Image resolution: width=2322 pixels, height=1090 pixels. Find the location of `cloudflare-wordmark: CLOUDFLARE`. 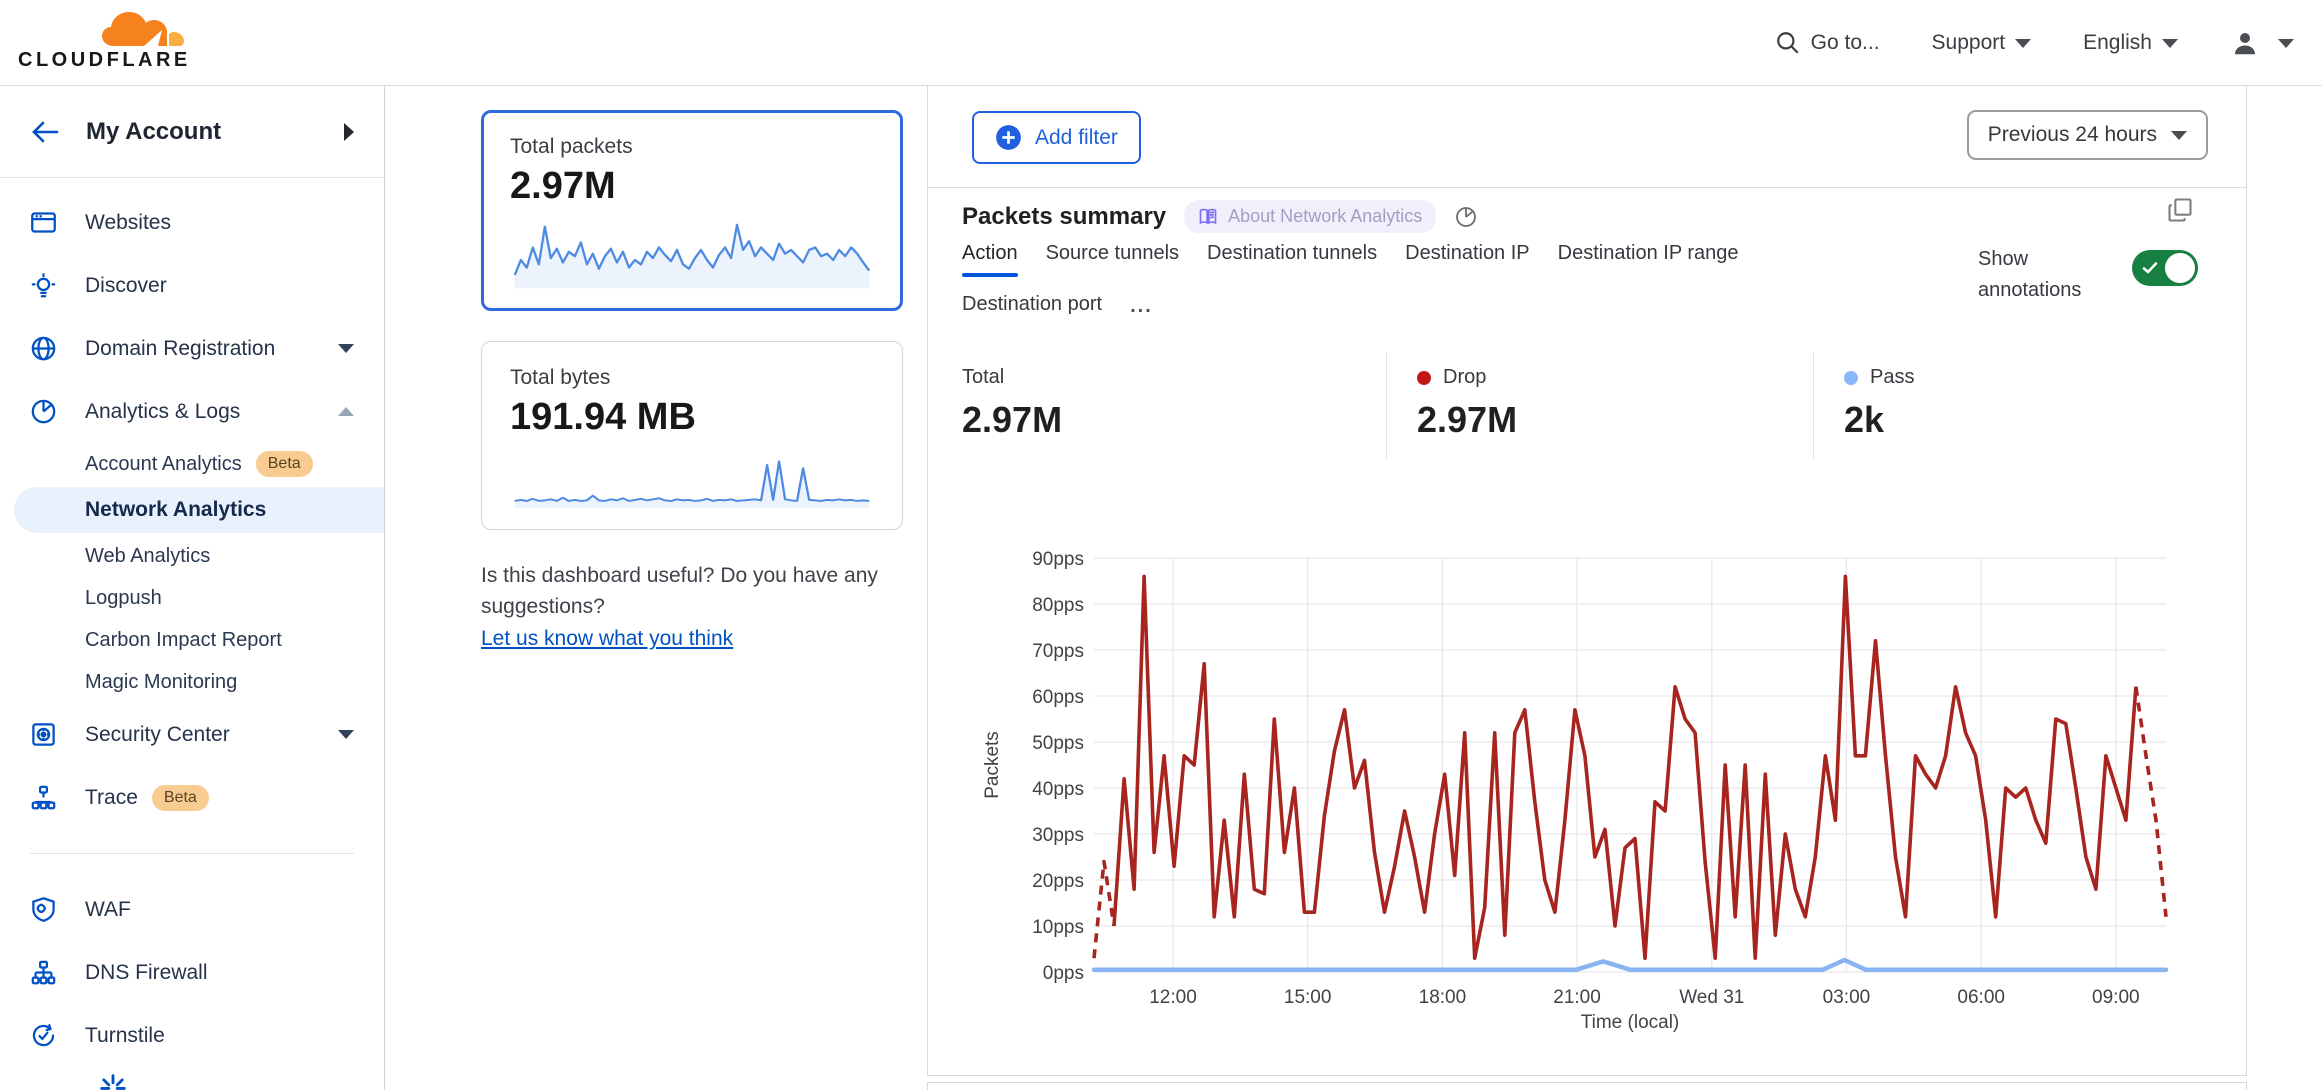

cloudflare-wordmark: CLOUDFLARE is located at coordinates (104, 60).